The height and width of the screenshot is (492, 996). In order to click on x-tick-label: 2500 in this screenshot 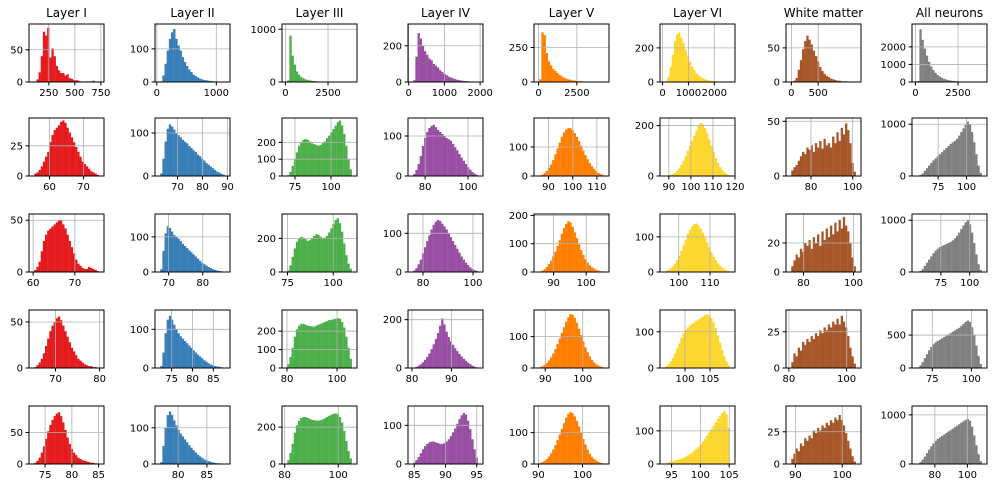, I will do `click(576, 93)`.